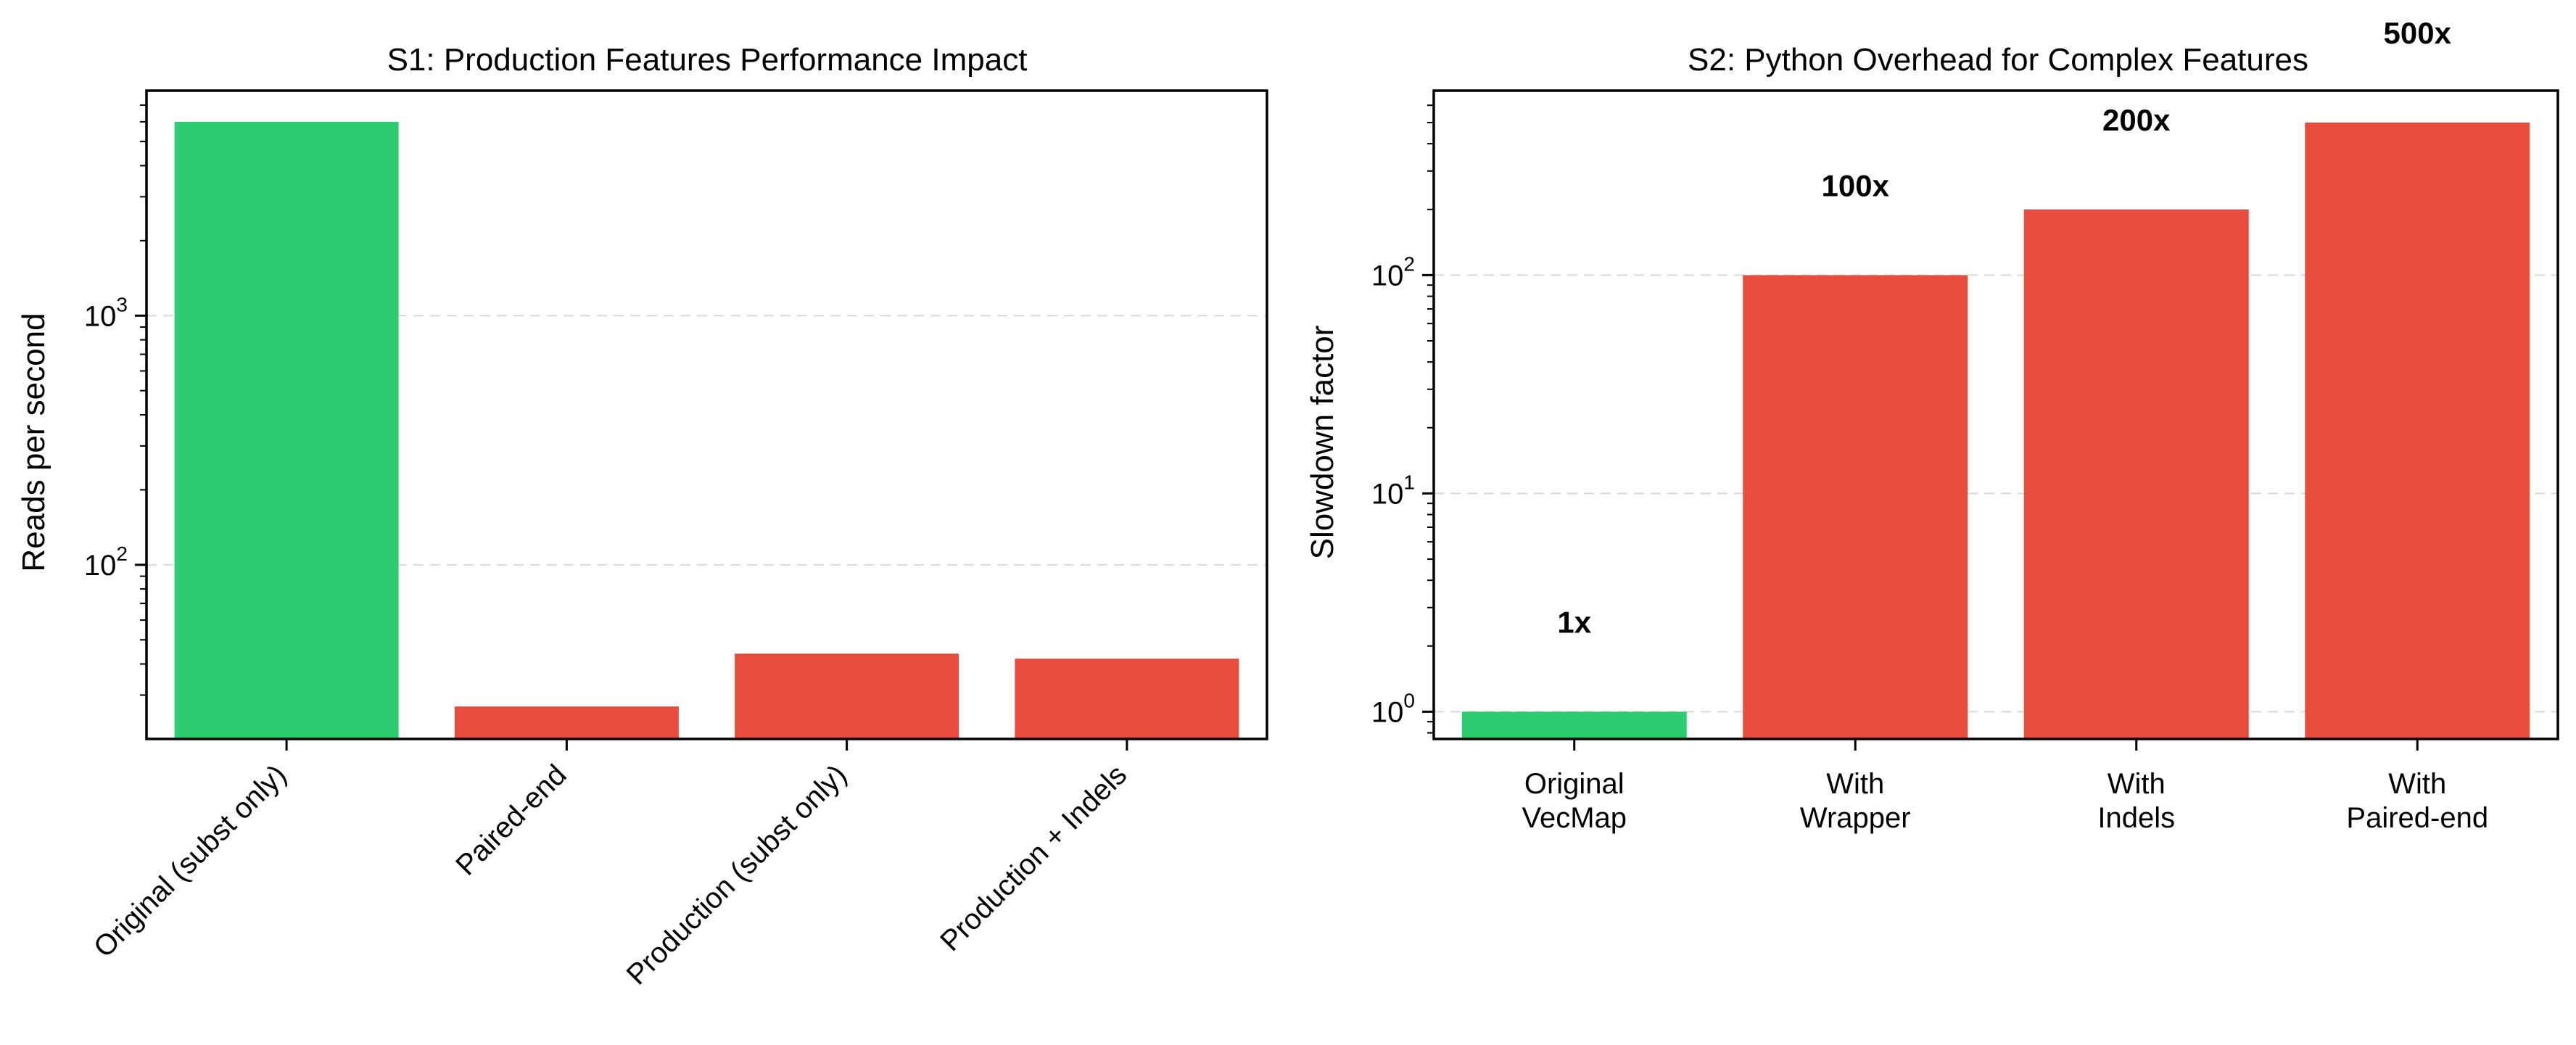  What do you see at coordinates (1402, 419) in the screenshot?
I see `chart-s2-y-axis: 10⁰ 10¹ 10²` at bounding box center [1402, 419].